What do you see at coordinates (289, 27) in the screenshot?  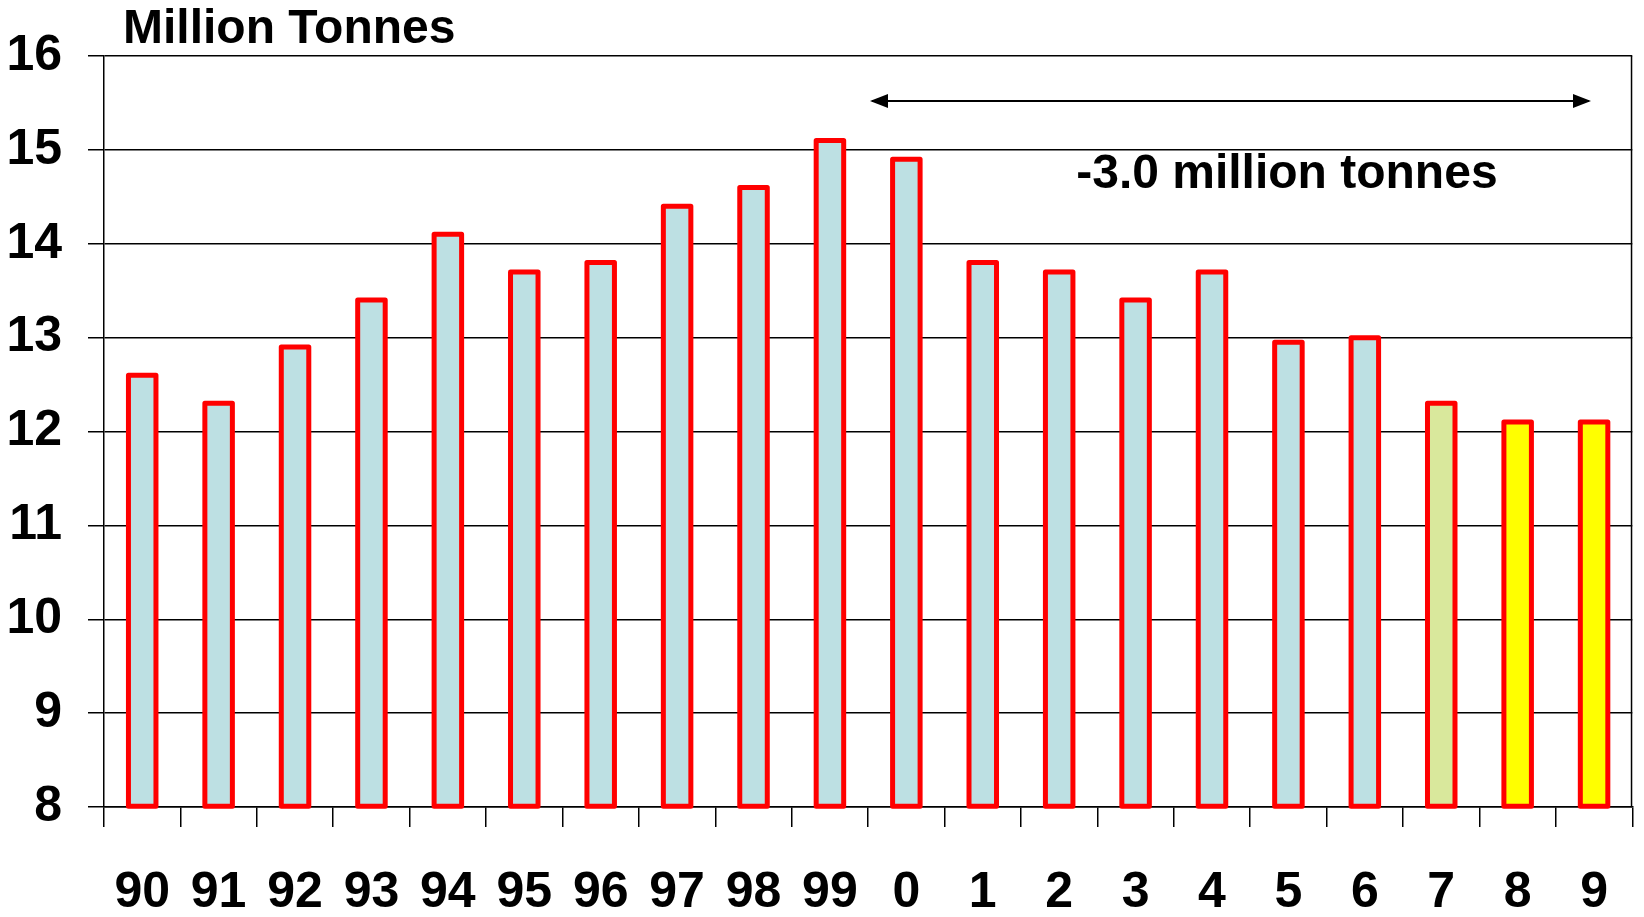 I see `y-axis-title: Million Tonnes` at bounding box center [289, 27].